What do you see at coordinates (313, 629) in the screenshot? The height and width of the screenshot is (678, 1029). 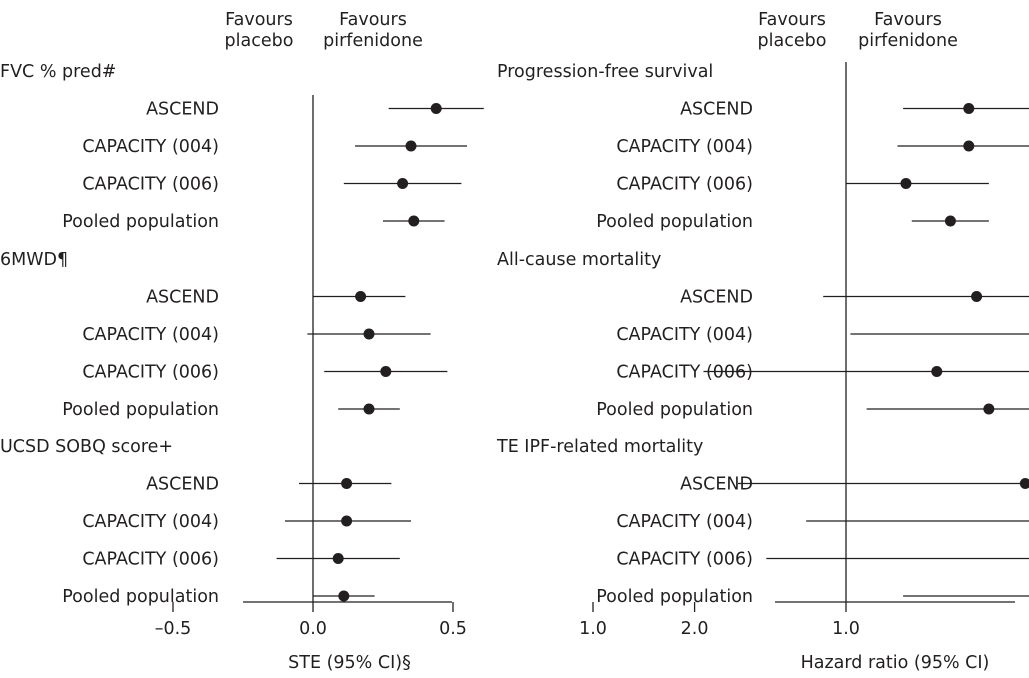 I see `x-tick-label: 0.0` at bounding box center [313, 629].